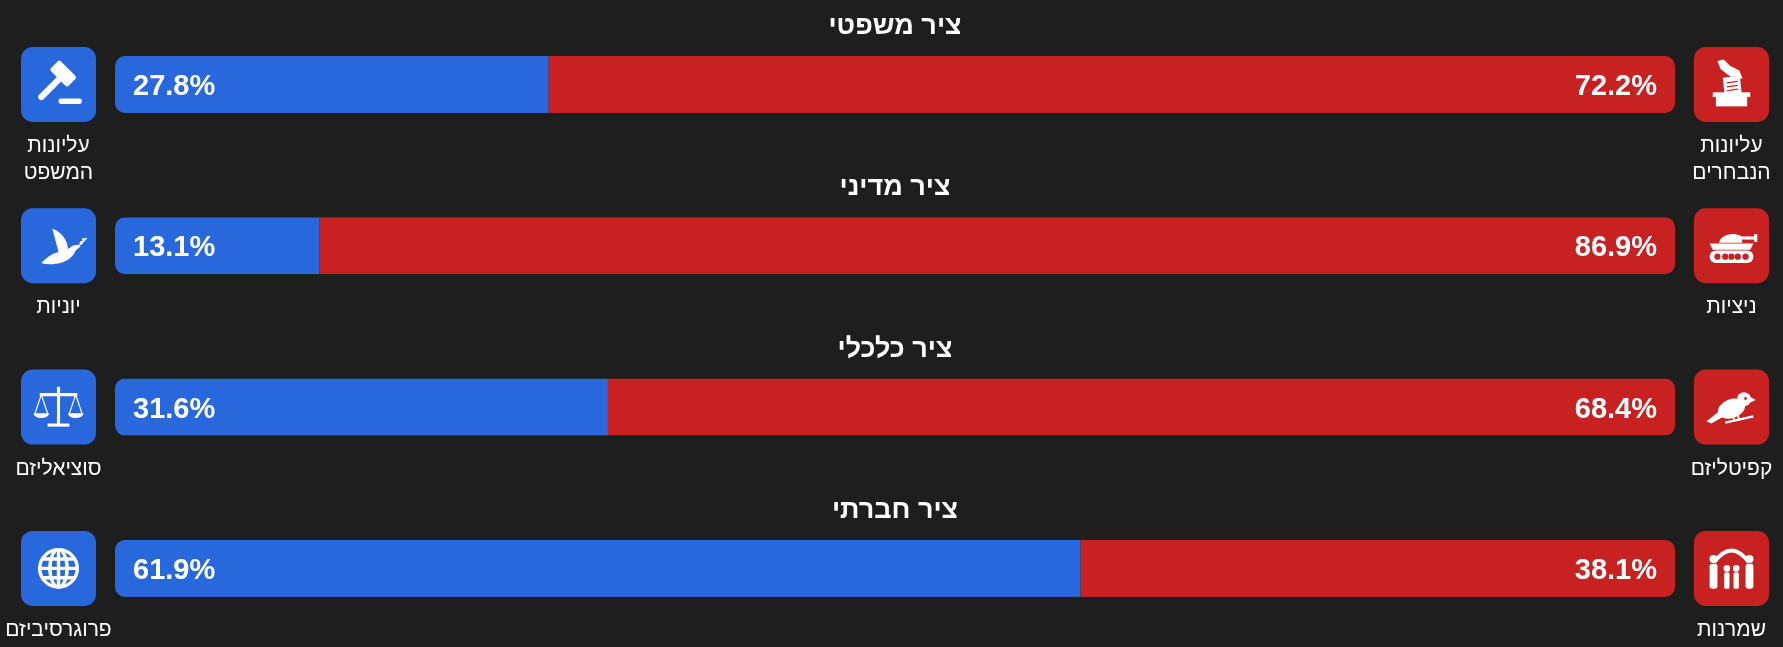  Describe the element at coordinates (174, 84) in the screenshot. I see `data-label: 27.8%` at that location.